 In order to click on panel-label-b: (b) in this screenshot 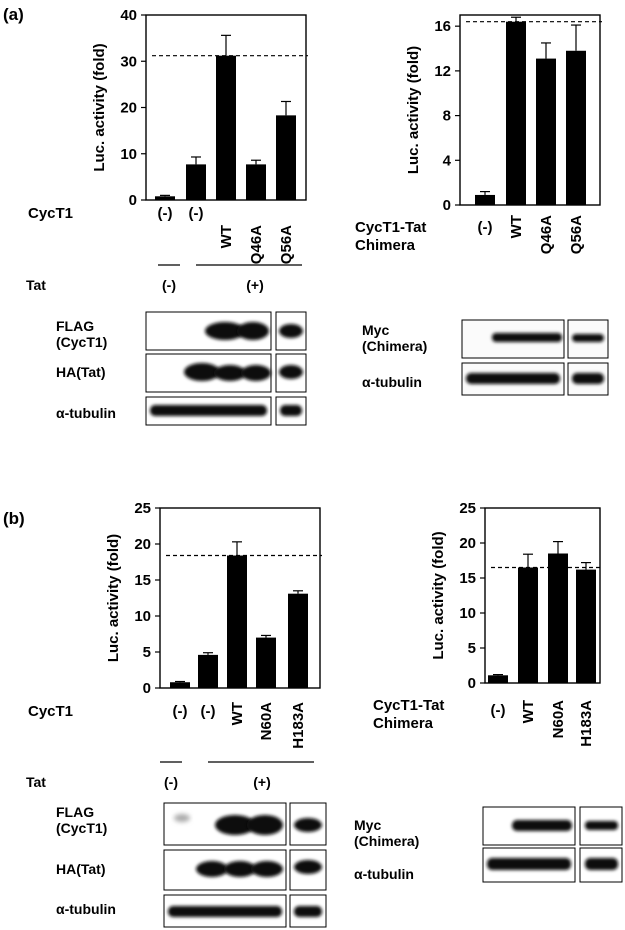, I will do `click(14, 518)`.